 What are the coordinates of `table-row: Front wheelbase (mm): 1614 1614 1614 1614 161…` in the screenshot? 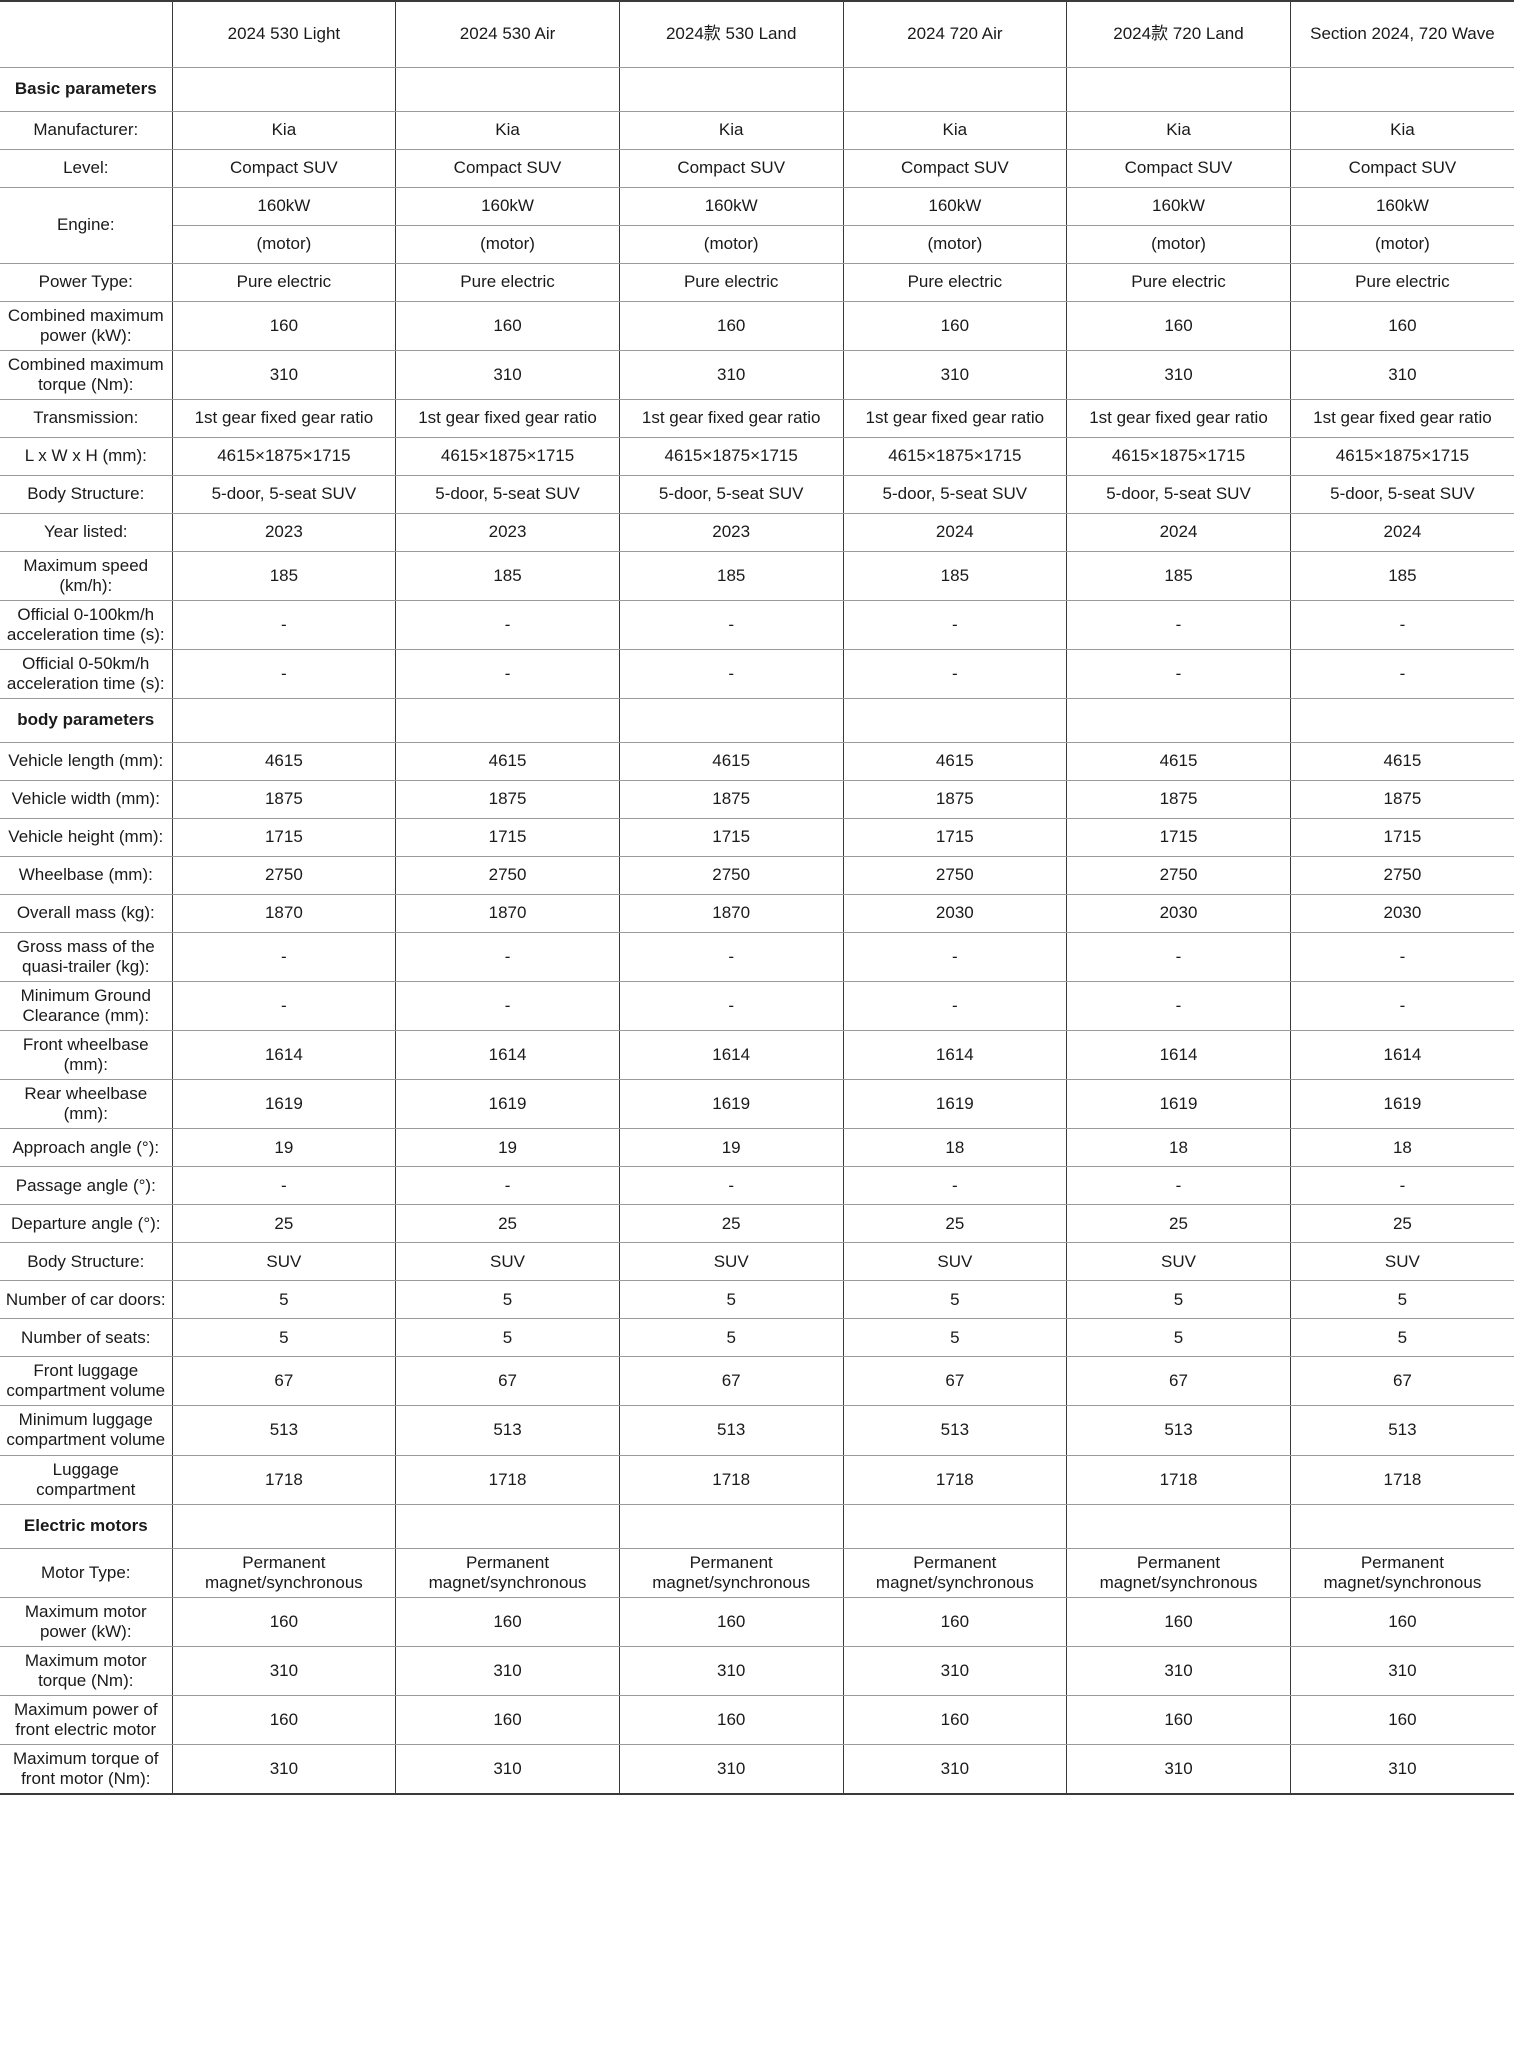 It's located at (757, 1055).